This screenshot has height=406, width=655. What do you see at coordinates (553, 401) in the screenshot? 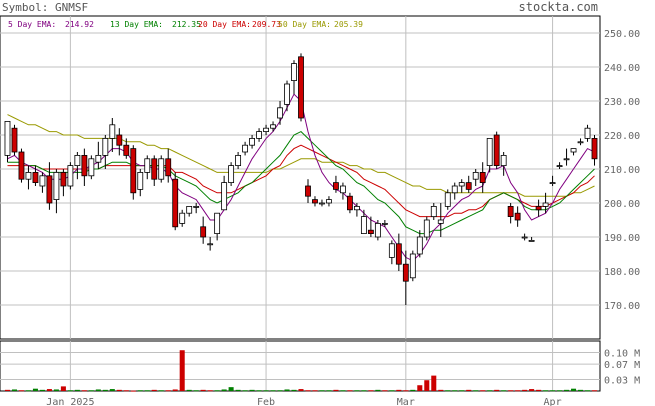
I see `x-tick-label: Apr` at bounding box center [553, 401].